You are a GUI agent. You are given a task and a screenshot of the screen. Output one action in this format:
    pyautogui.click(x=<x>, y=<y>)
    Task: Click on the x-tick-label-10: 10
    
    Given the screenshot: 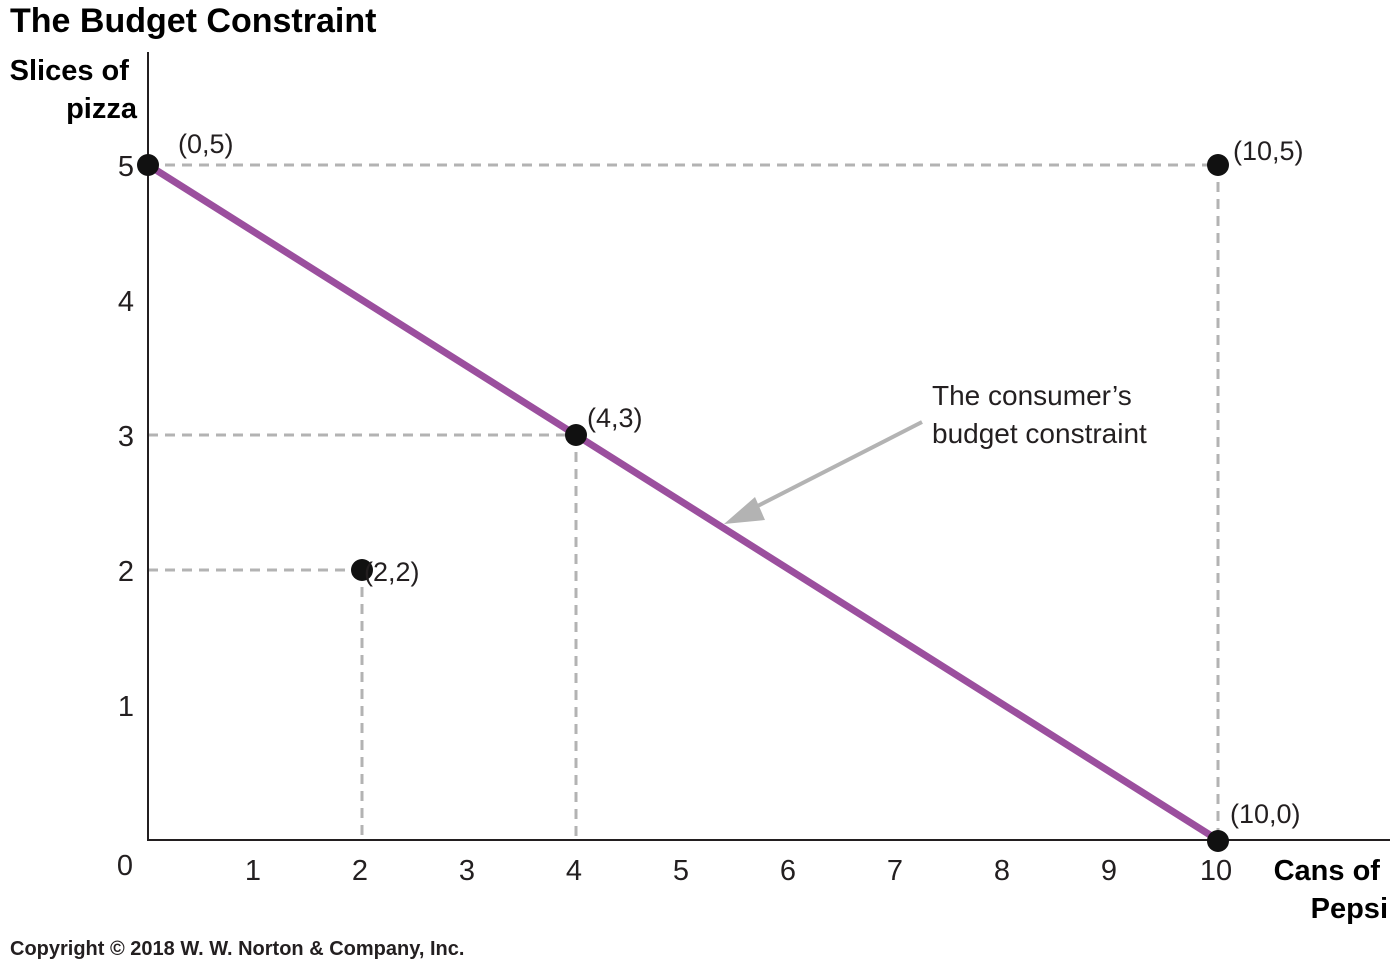 What is the action you would take?
    pyautogui.click(x=1216, y=871)
    